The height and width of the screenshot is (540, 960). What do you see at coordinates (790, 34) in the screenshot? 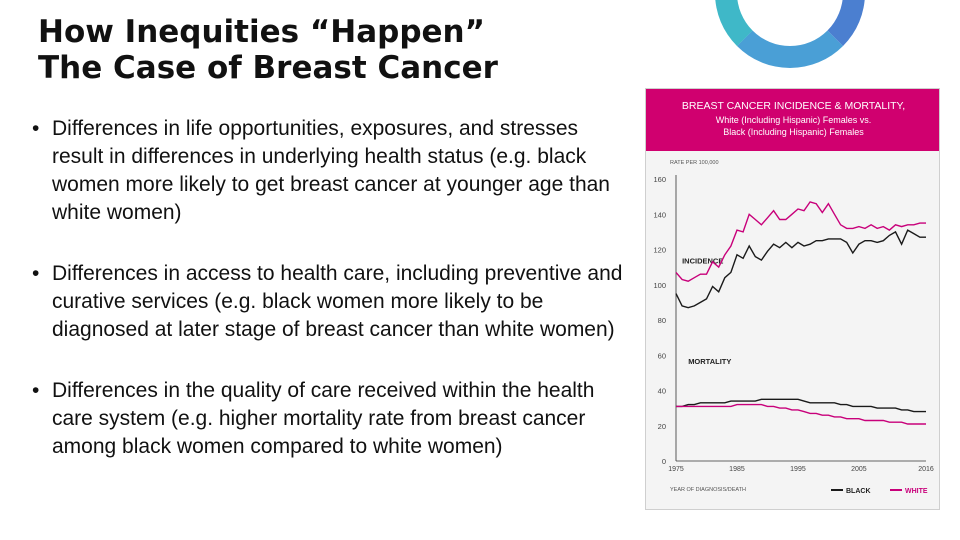
I see `decorative-ring` at bounding box center [790, 34].